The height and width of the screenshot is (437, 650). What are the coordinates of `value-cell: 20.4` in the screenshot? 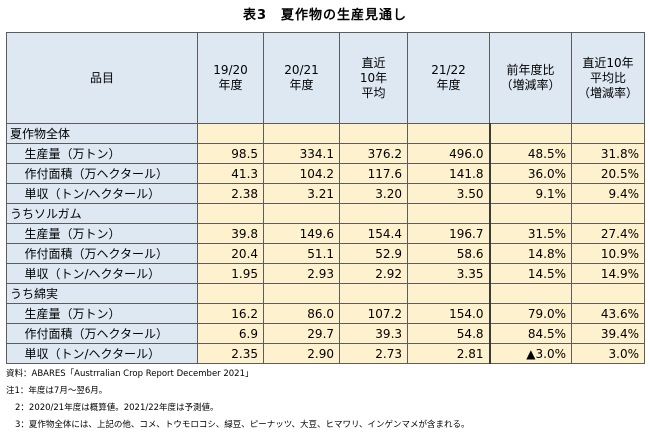 It's located at (231, 253).